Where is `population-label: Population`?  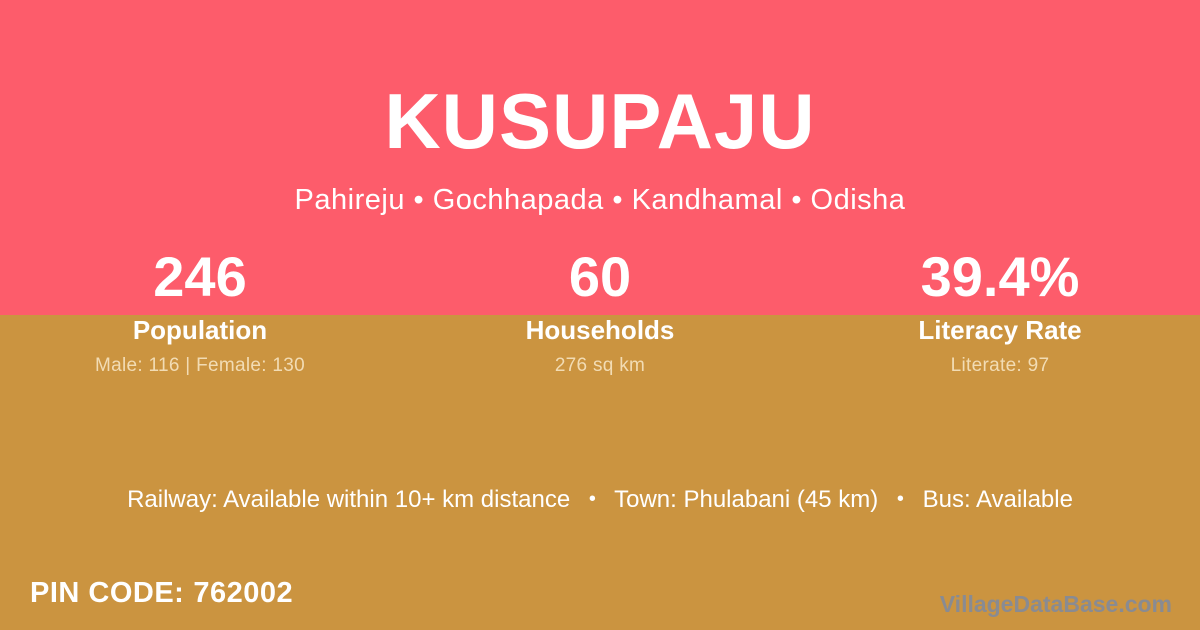 population-label: Population is located at coordinates (200, 330).